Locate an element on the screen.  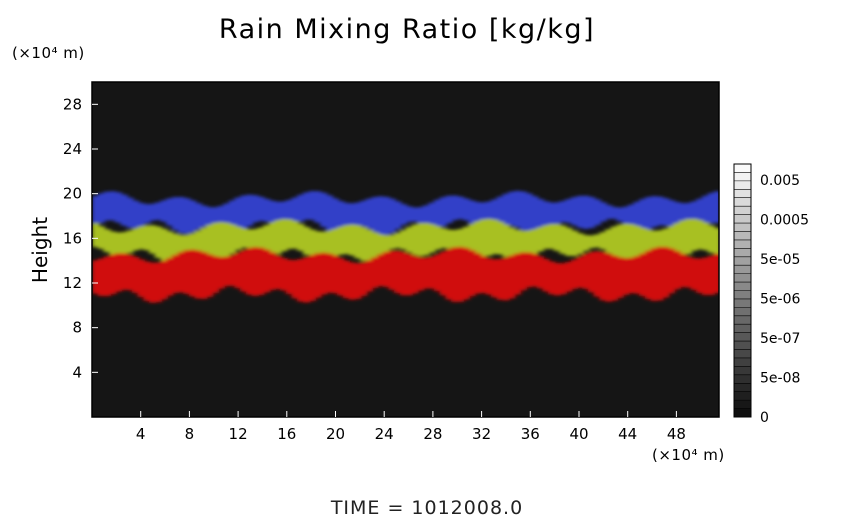
x-tick-label: 28 is located at coordinates (432, 434).